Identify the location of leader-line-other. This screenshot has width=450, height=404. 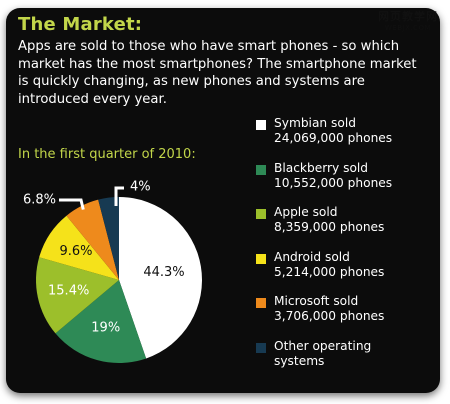
(119, 196).